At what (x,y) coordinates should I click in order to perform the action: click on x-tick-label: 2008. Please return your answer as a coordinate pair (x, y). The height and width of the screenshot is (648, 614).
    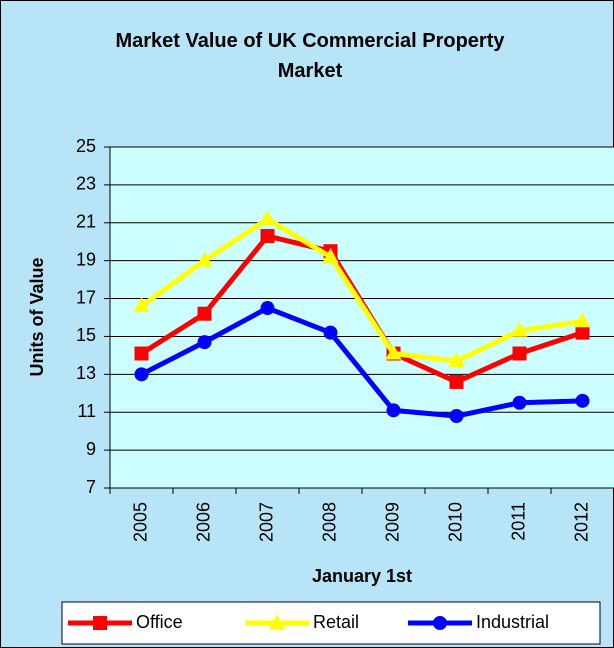
    Looking at the image, I should click on (329, 522).